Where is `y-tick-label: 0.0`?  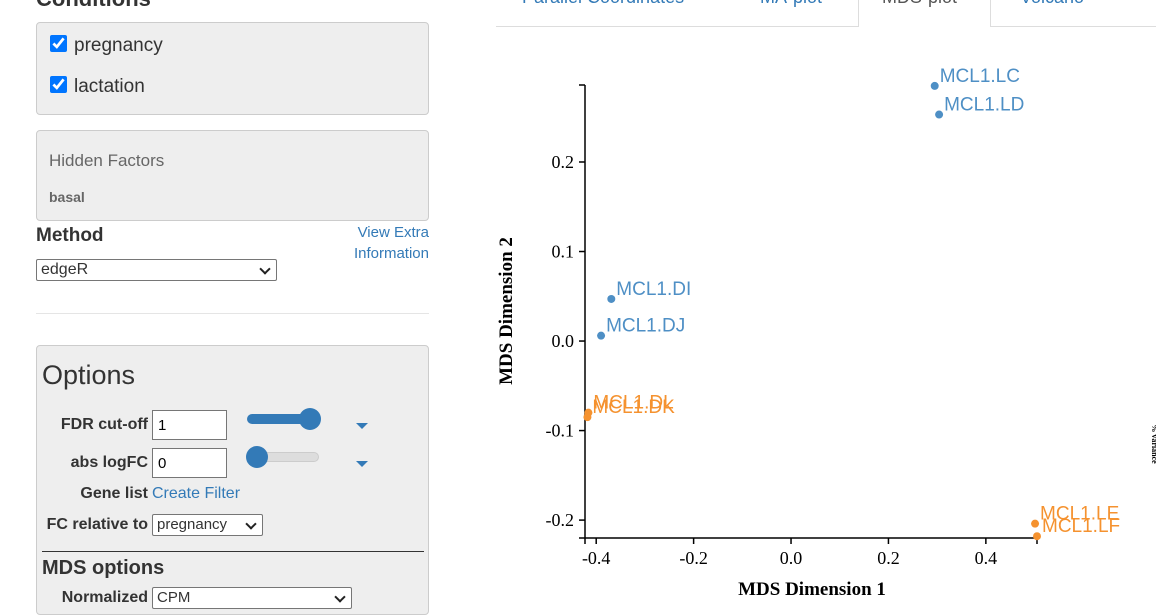
y-tick-label: 0.0 is located at coordinates (563, 341).